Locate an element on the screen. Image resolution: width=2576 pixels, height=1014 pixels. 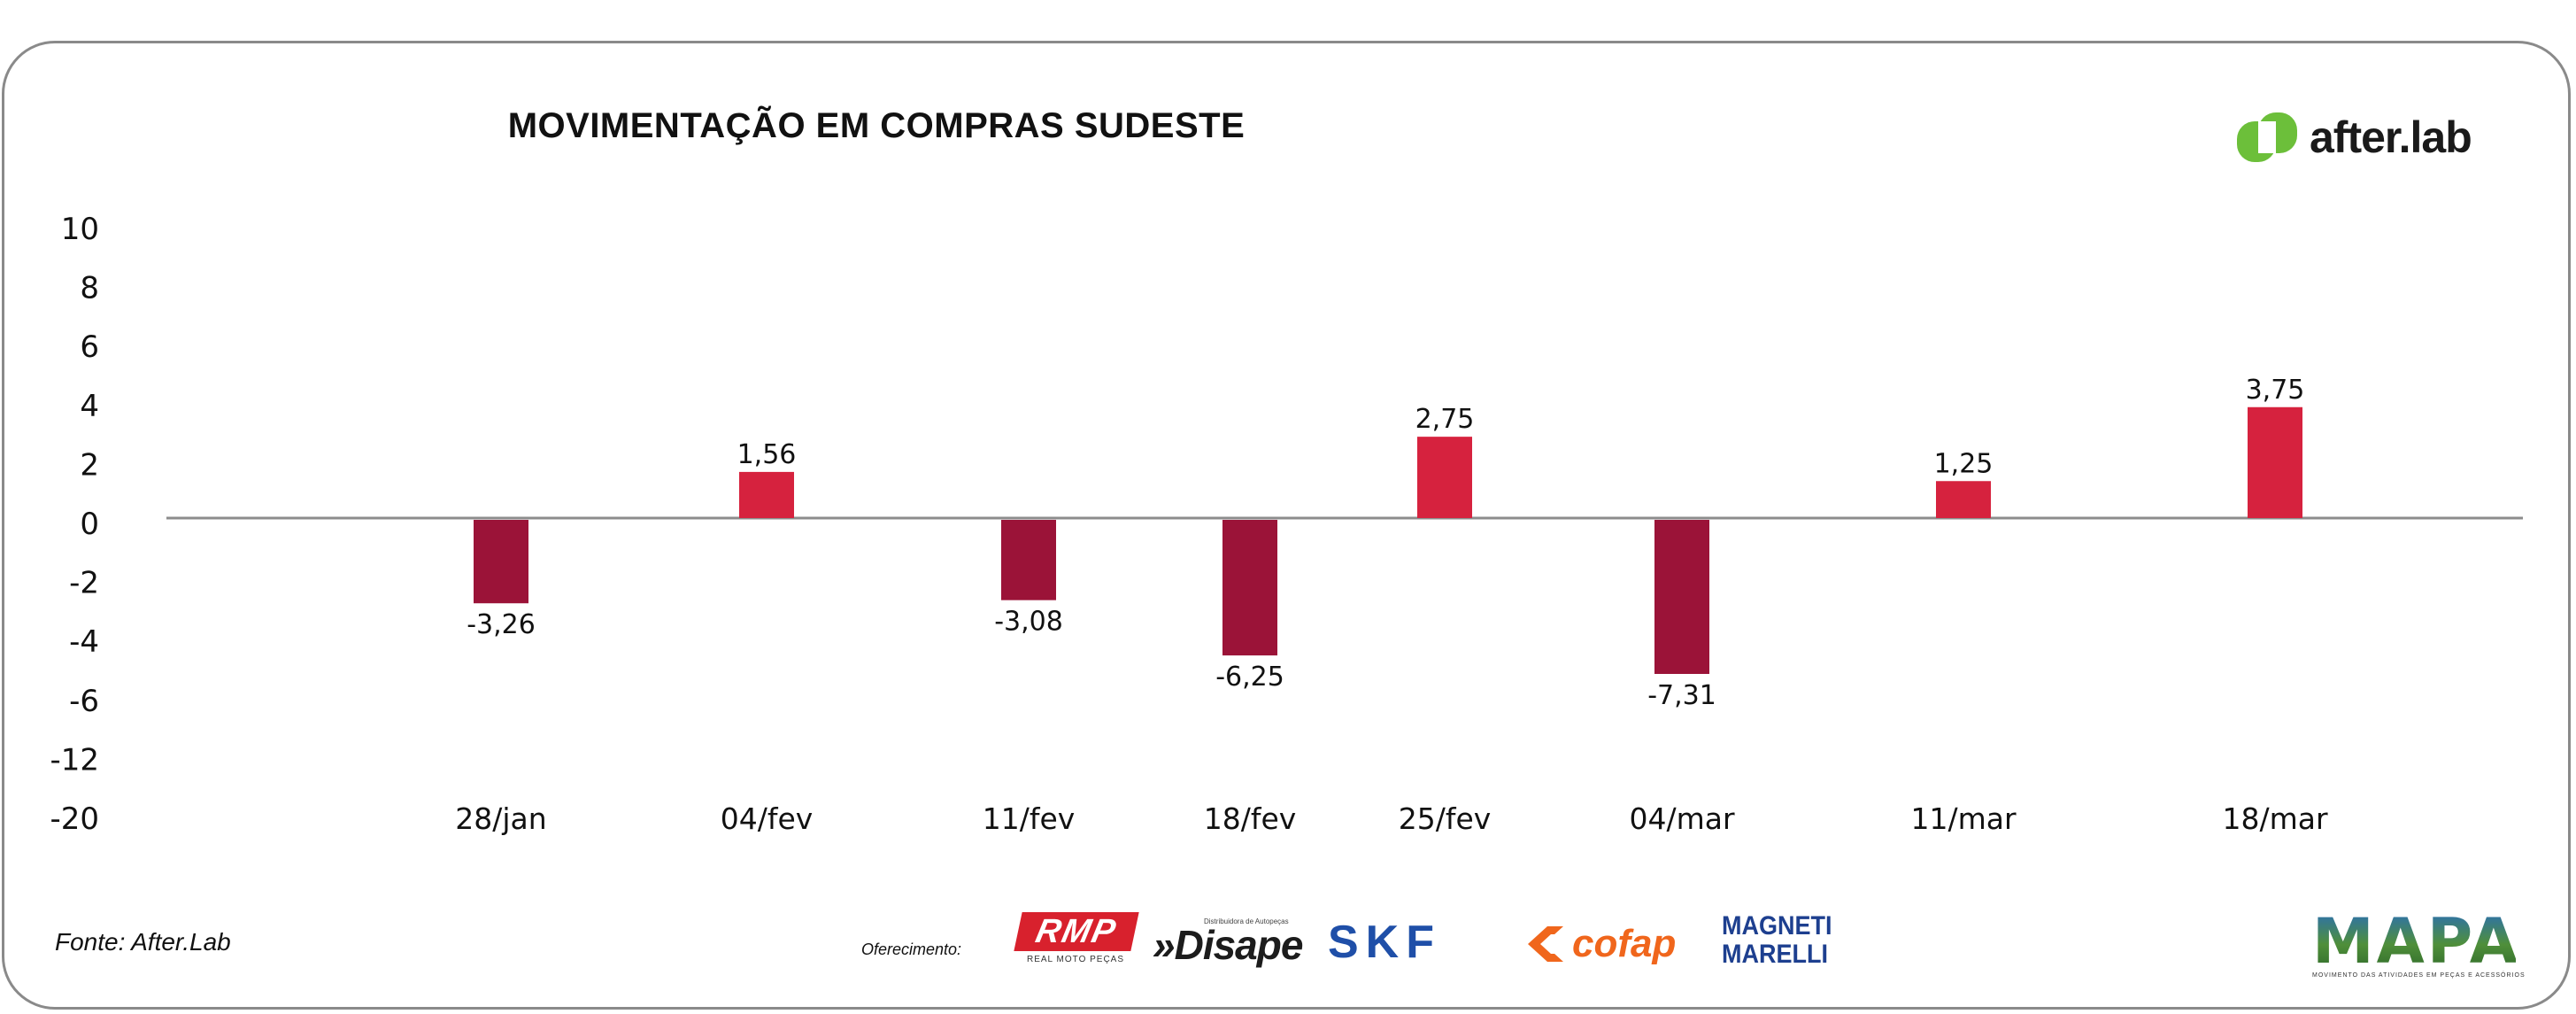
disape-sub: Distribuidora de Autopeças is located at coordinates (1246, 921).